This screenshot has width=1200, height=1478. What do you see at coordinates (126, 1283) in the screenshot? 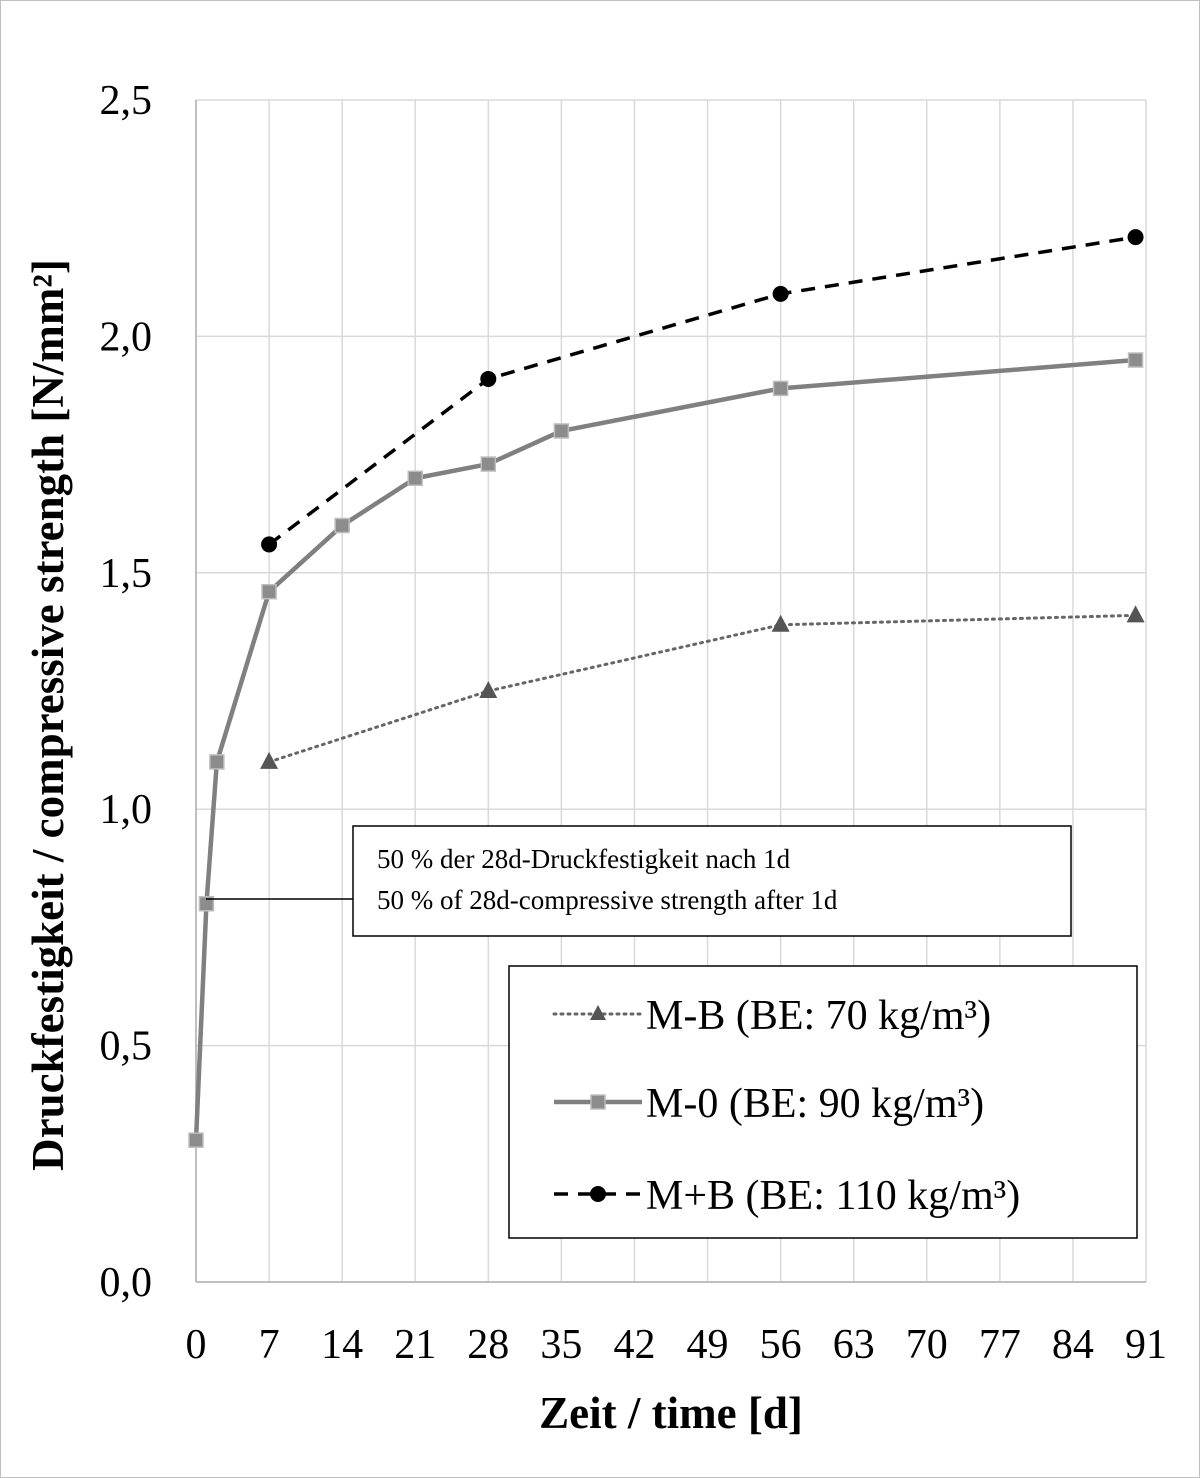
I see `y-tick-label: 0,0` at bounding box center [126, 1283].